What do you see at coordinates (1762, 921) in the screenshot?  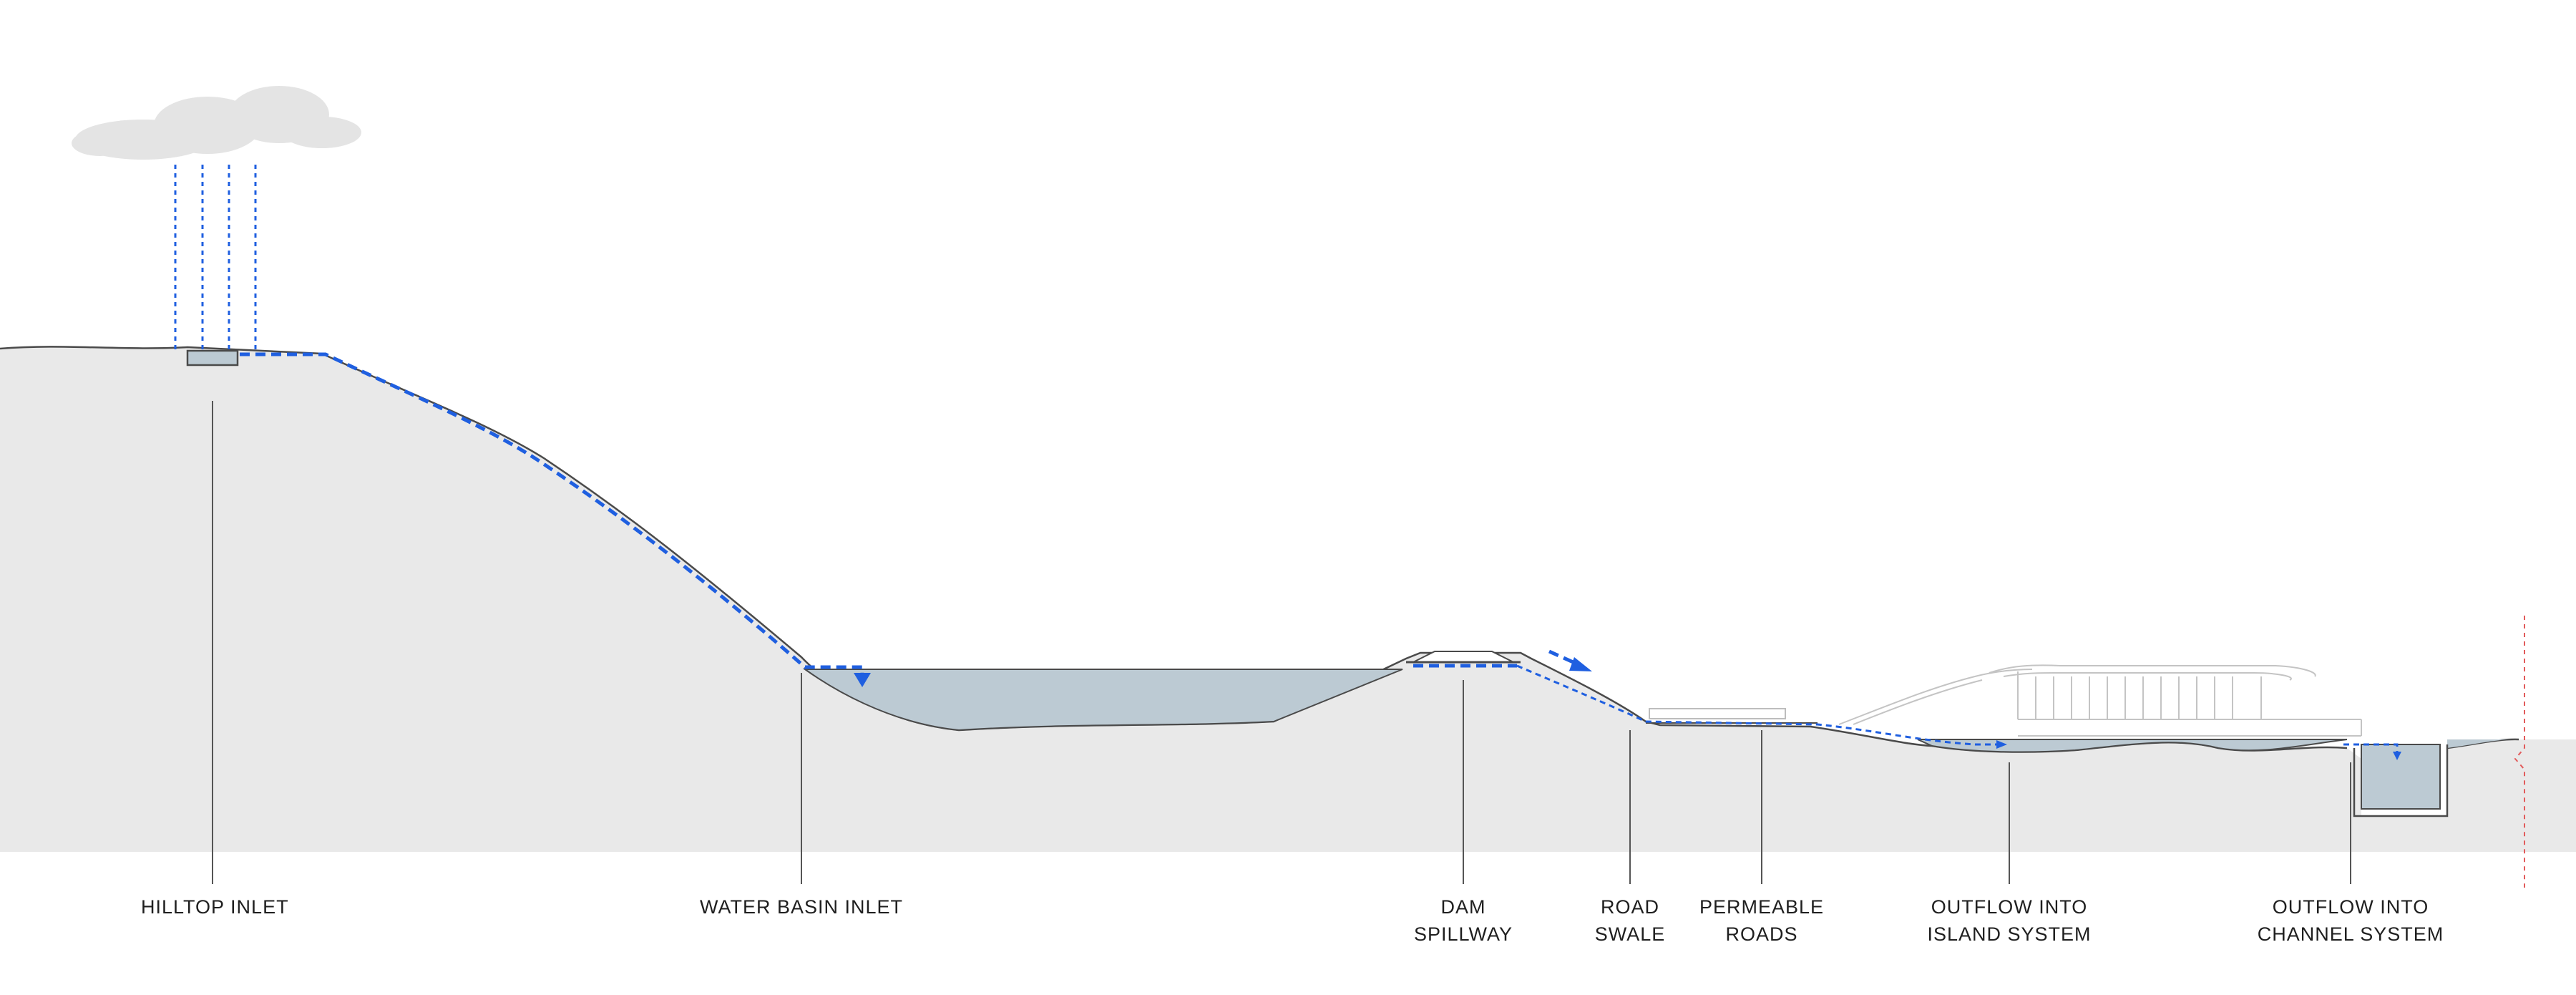 I see `label-permeable-roads: PERMEABLE ROADS` at bounding box center [1762, 921].